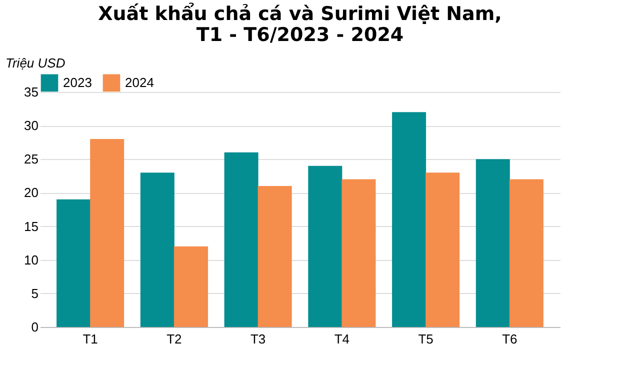  Describe the element at coordinates (90, 339) in the screenshot. I see `x-tick-label: T1` at that location.